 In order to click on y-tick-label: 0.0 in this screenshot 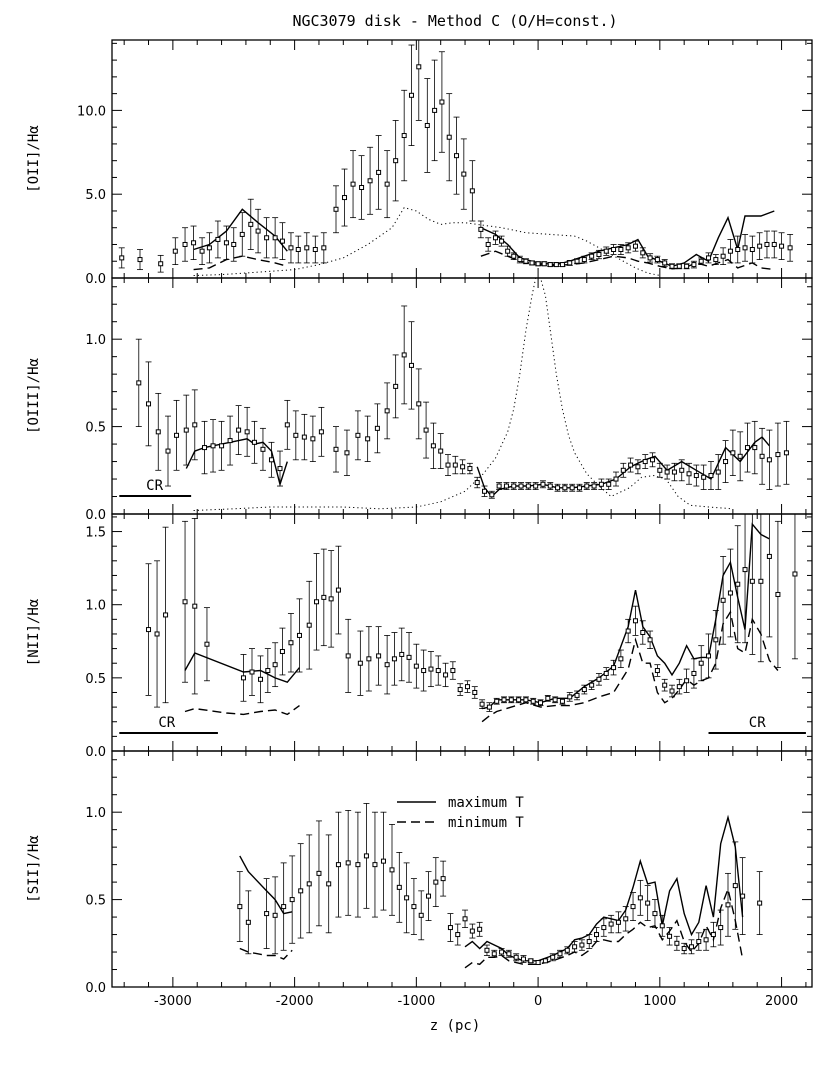, I will do `click(95, 752)`.